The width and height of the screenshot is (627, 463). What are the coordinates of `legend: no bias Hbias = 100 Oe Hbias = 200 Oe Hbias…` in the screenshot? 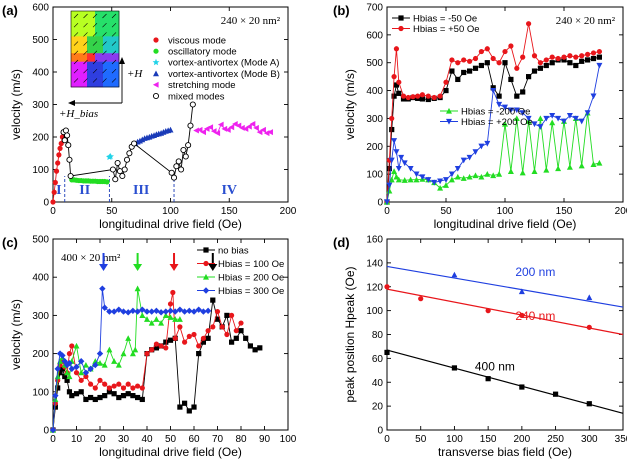 It's located at (240, 271).